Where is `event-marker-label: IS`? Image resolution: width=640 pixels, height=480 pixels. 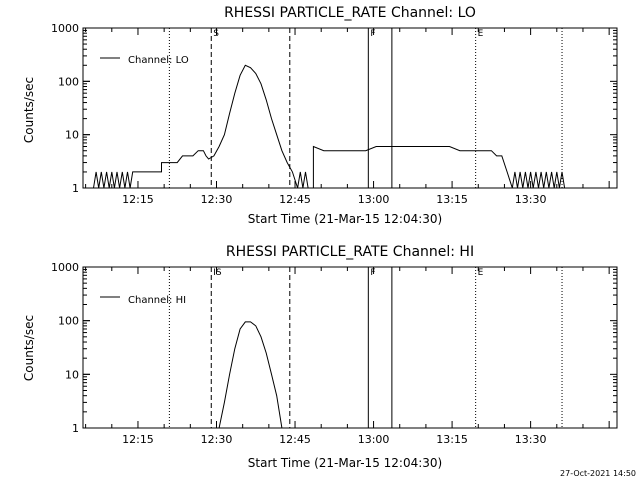
event-marker-label: IS is located at coordinates (217, 273).